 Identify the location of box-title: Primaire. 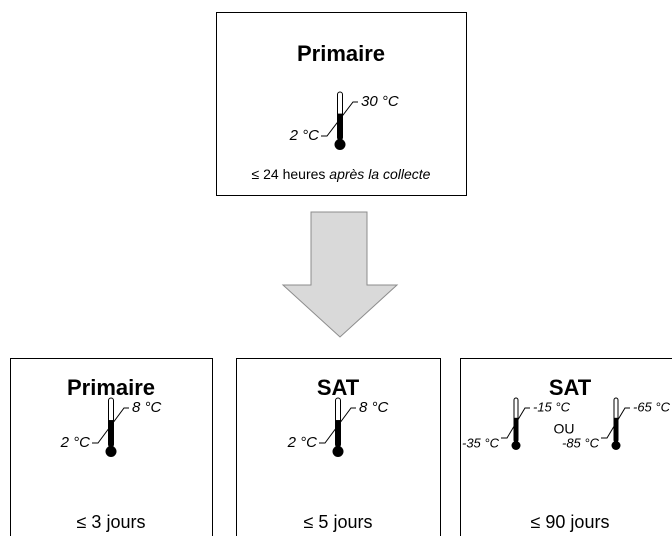
(111, 387).